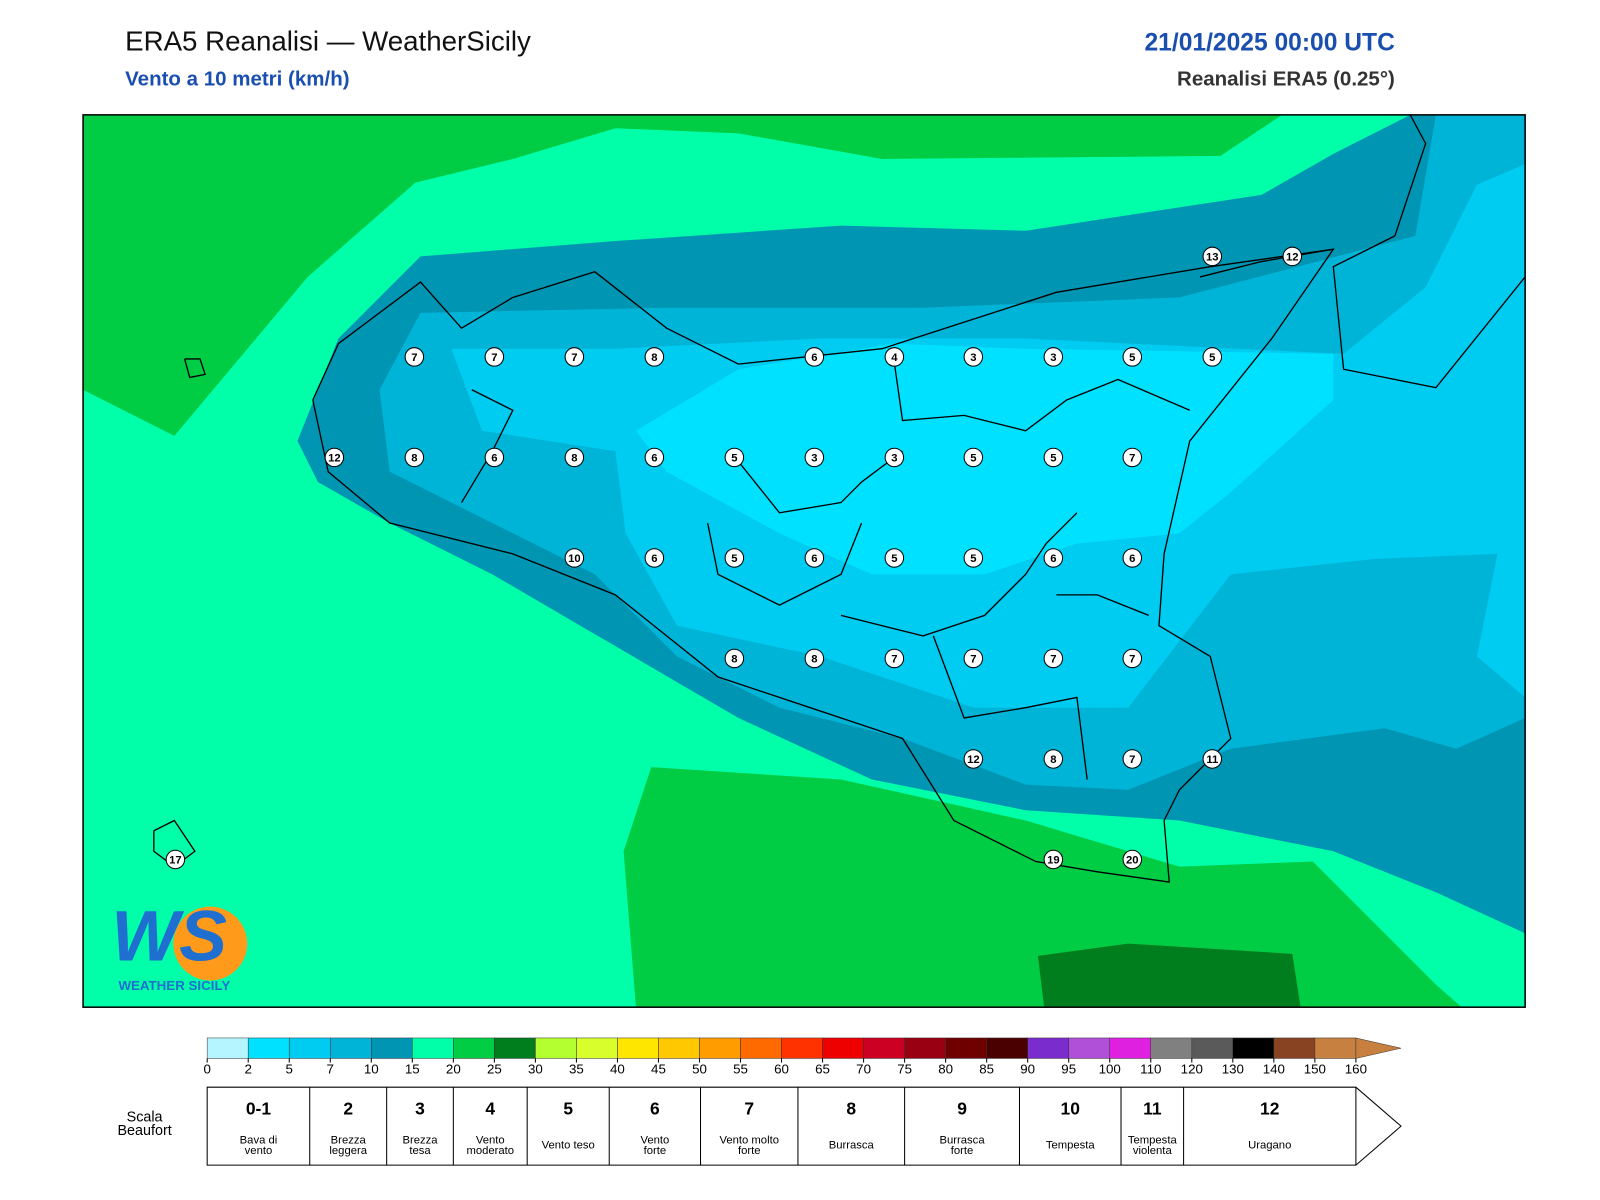 The width and height of the screenshot is (1600, 1200). I want to click on colorbar-label: 50, so click(699, 1068).